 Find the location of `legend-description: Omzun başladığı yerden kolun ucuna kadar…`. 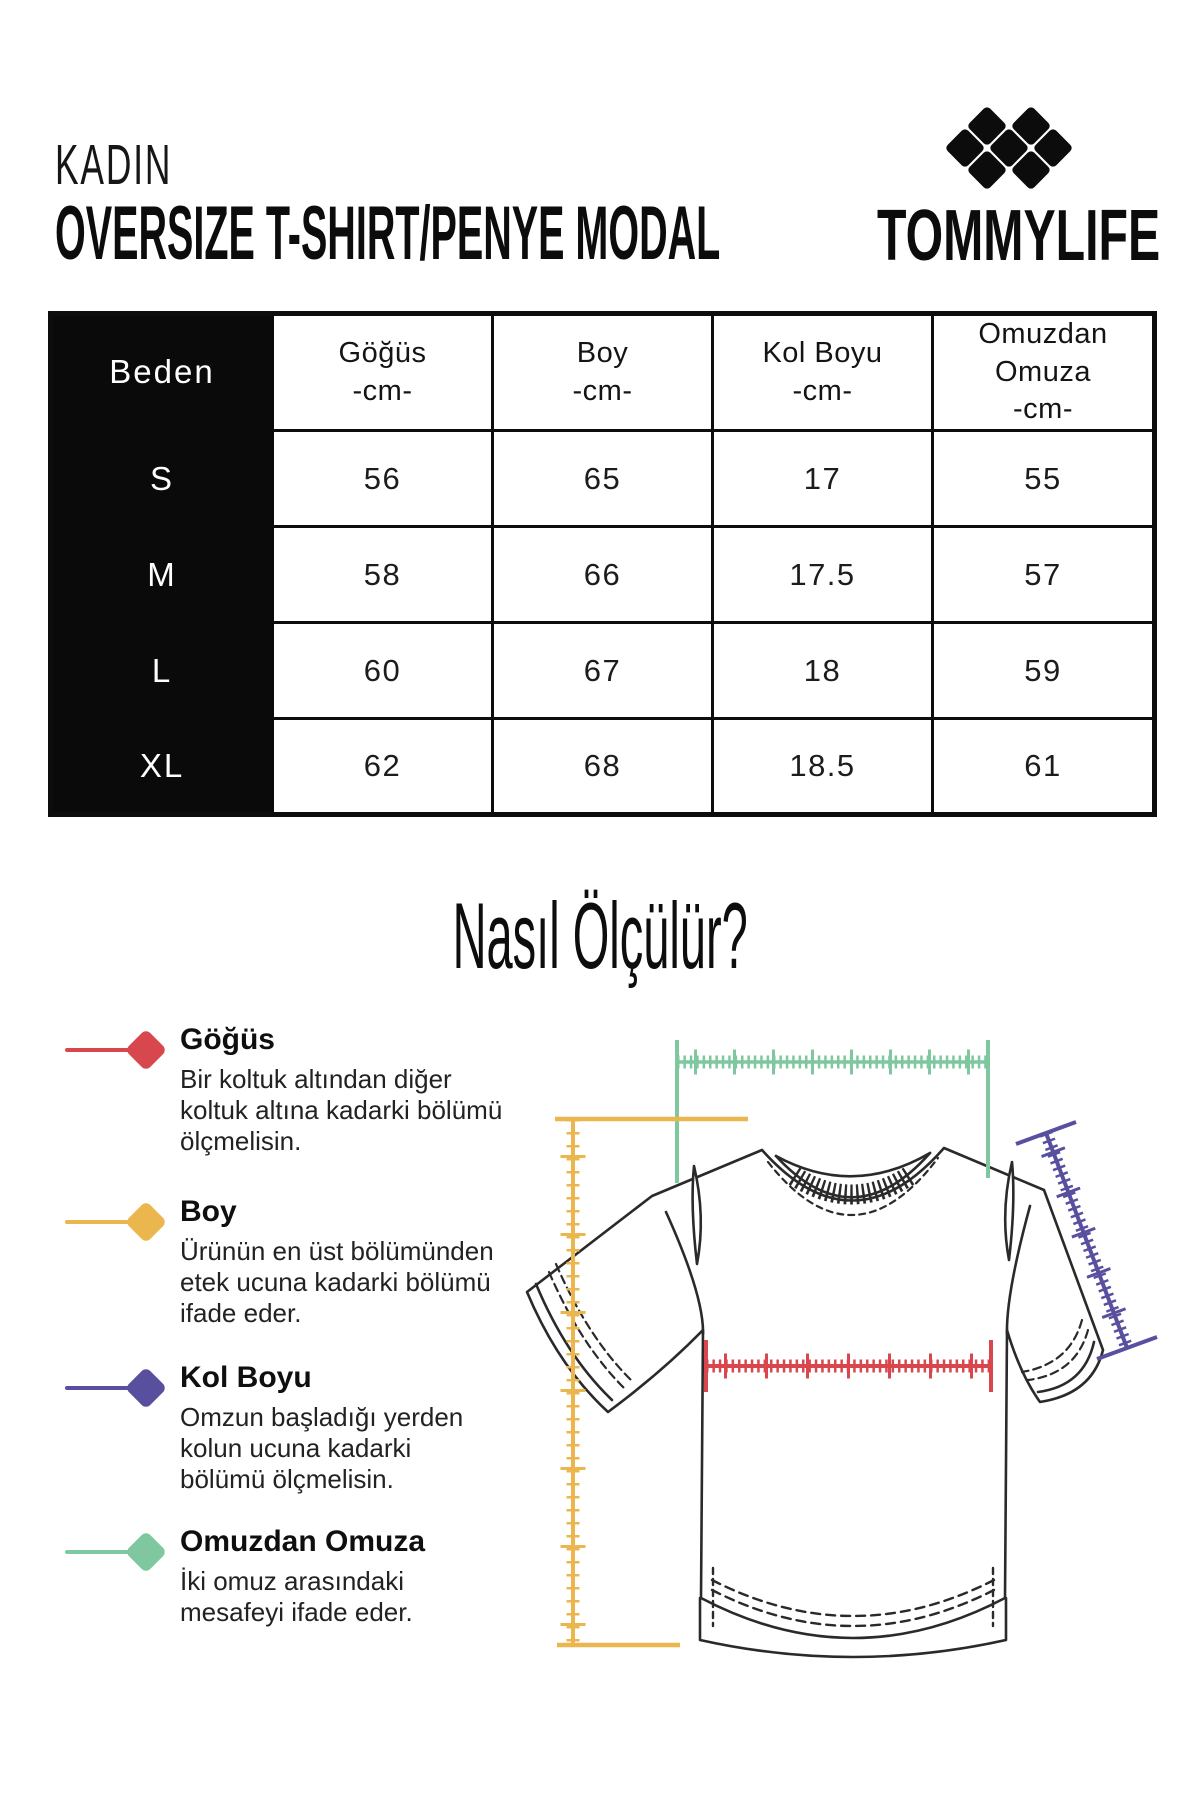

legend-description: Omzun başladığı yerden kolun ucuna kadar… is located at coordinates (322, 1448).